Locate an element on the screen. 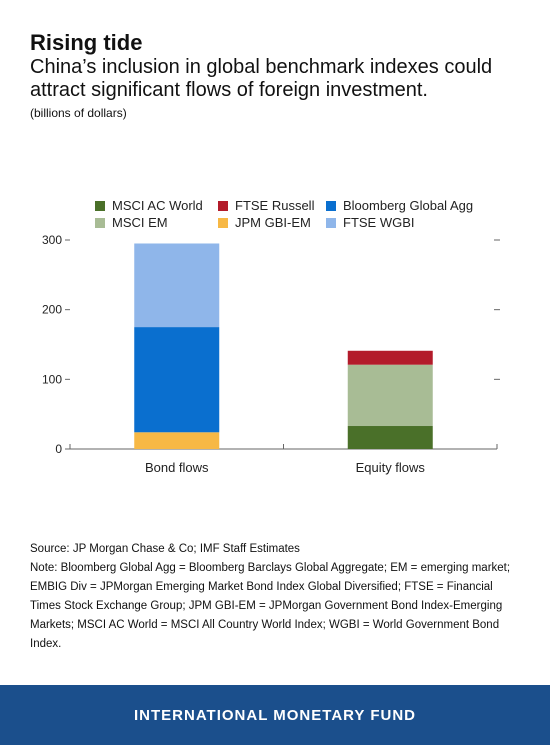 This screenshot has width=550, height=745. y-tick-label: 200 is located at coordinates (52, 310).